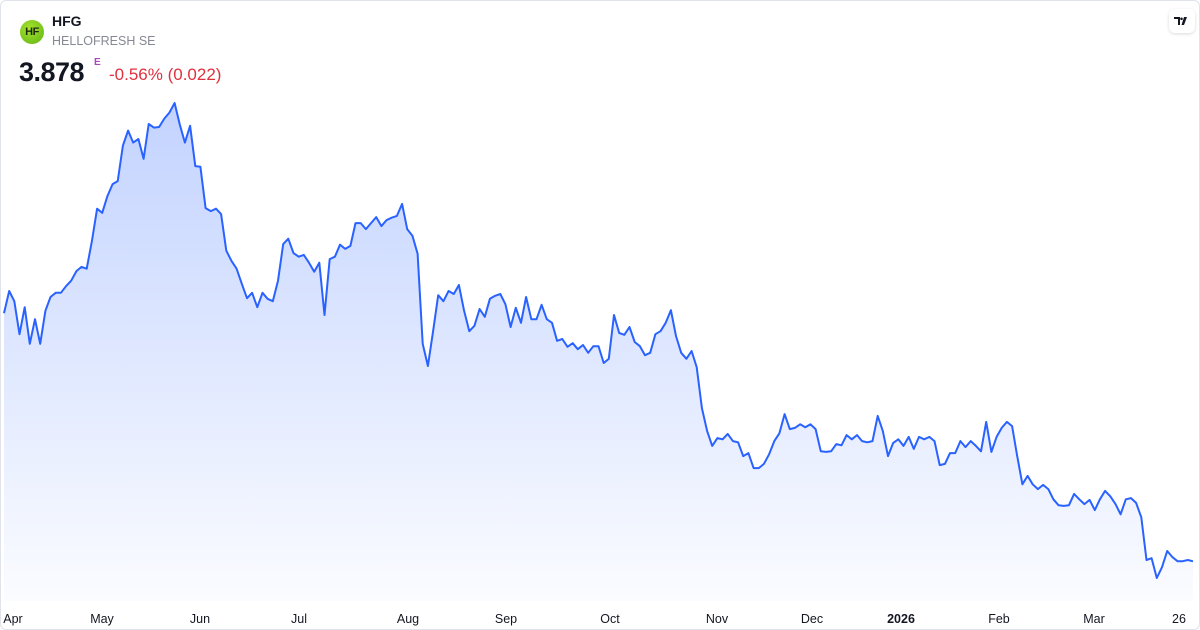 Image resolution: width=1200 pixels, height=630 pixels. I want to click on x-tick-label: Oct, so click(610, 619).